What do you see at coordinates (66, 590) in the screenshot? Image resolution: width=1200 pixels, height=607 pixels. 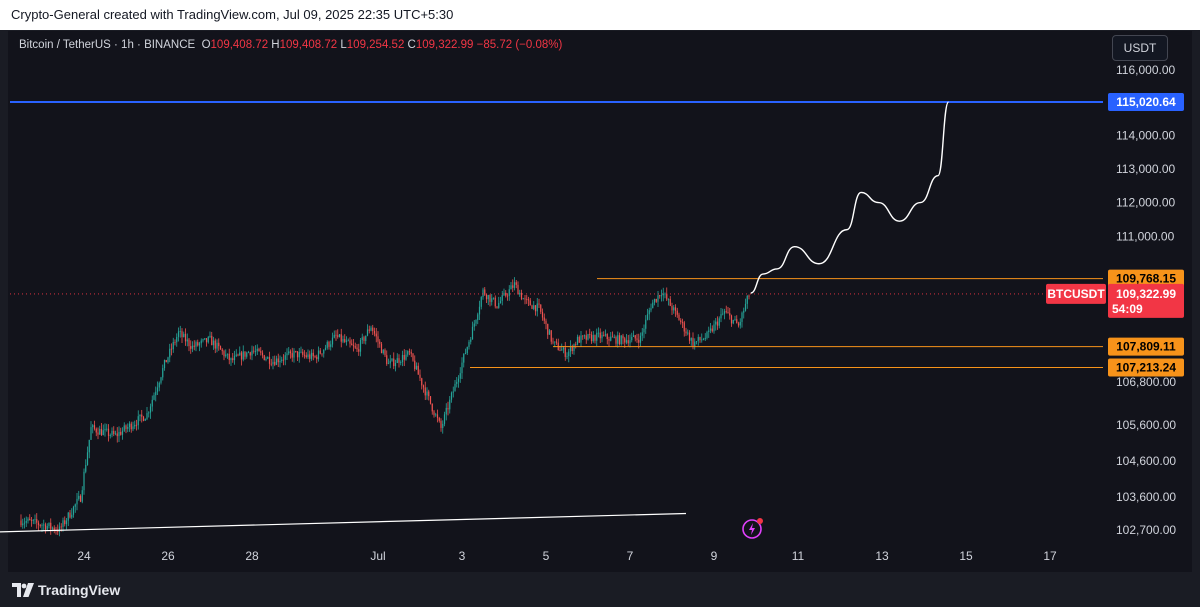 I see `tradingview-logo: TradingView` at bounding box center [66, 590].